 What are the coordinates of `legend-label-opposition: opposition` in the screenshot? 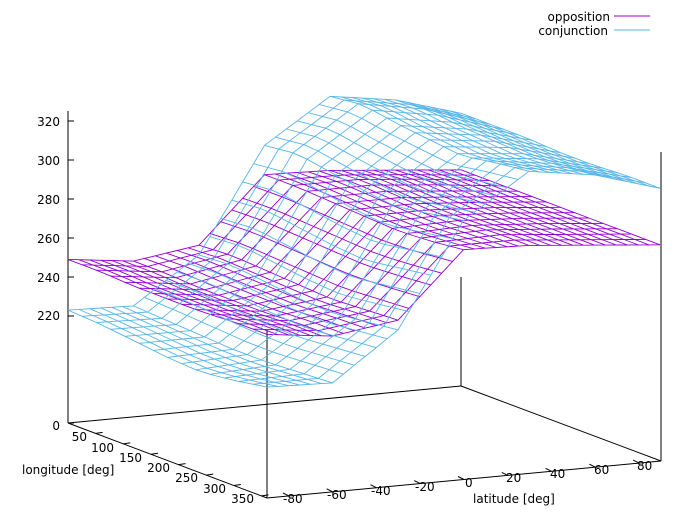 It's located at (579, 17).